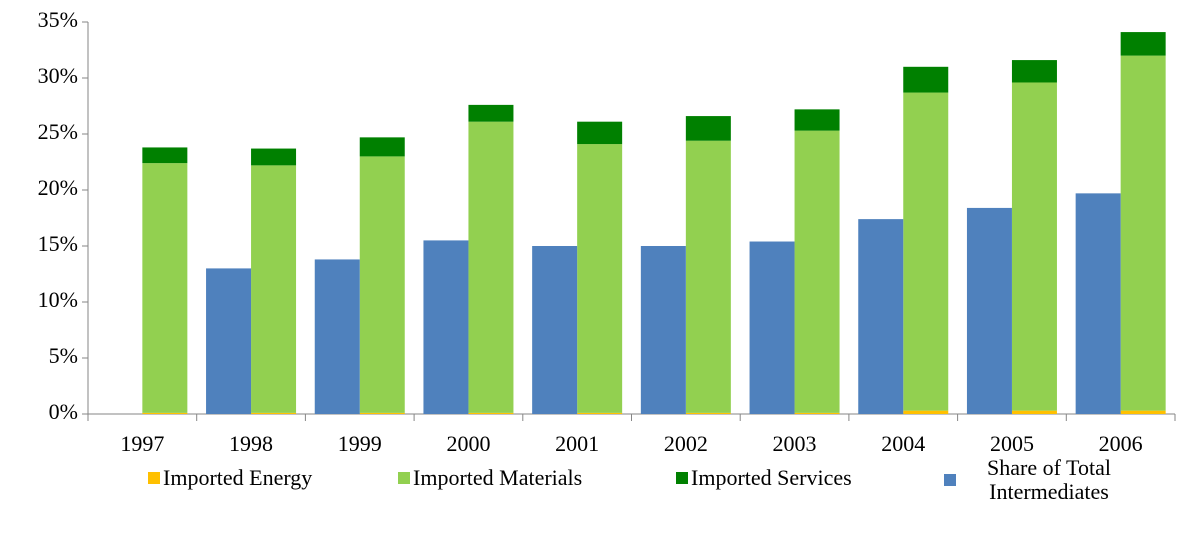  What do you see at coordinates (686, 443) in the screenshot?
I see `x-tick-label: 2002` at bounding box center [686, 443].